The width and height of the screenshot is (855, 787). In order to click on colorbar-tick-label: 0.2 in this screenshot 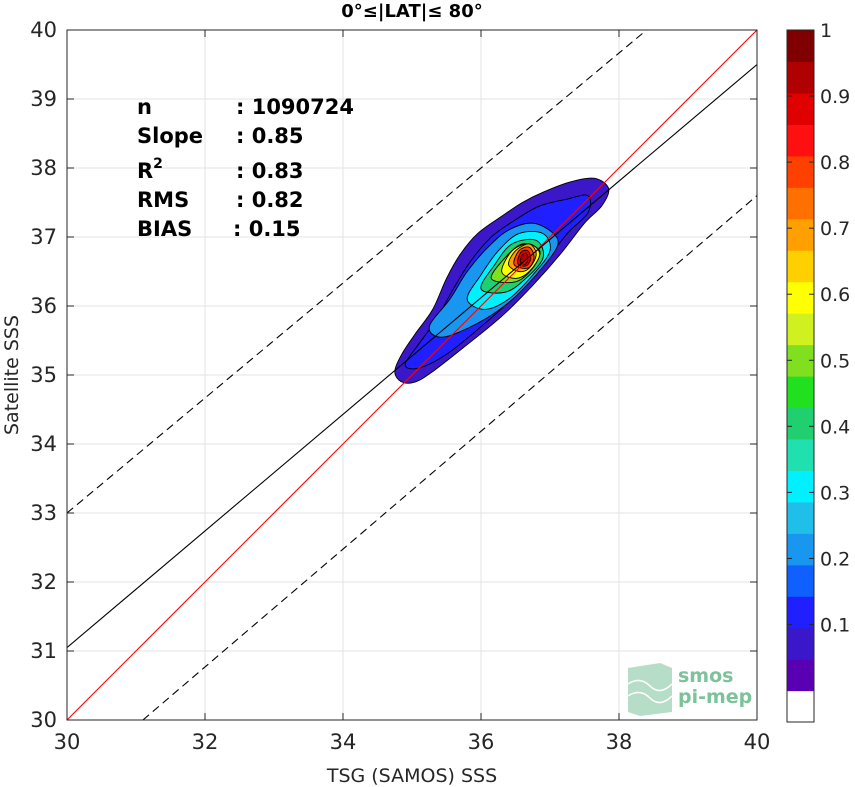, I will do `click(835, 559)`.